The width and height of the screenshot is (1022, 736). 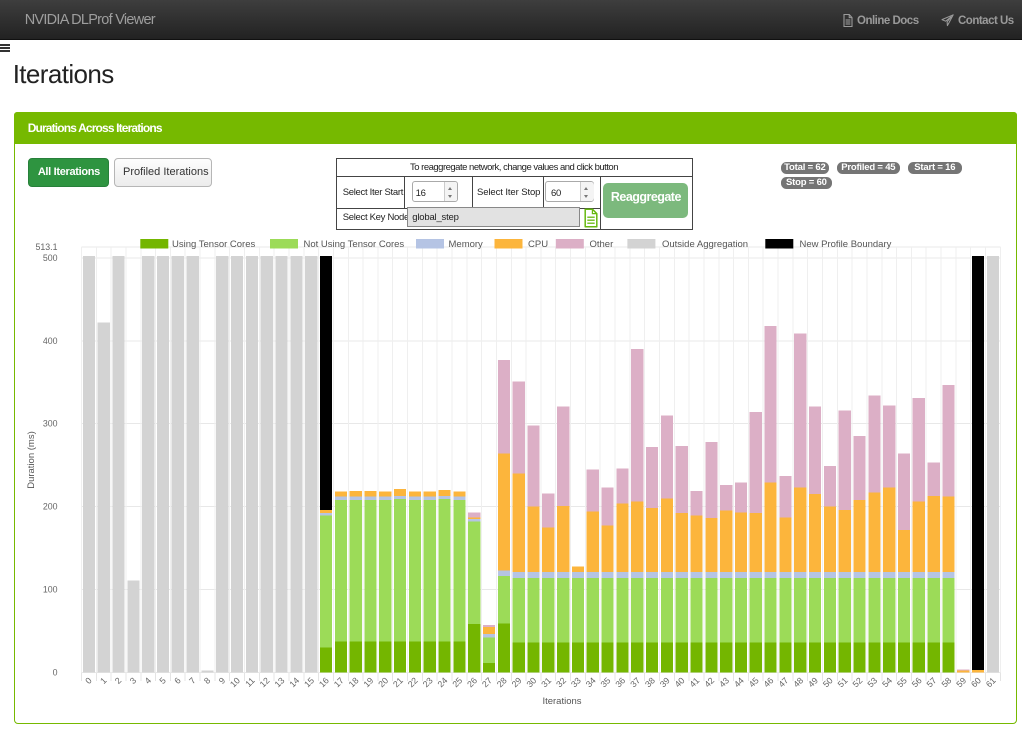 What do you see at coordinates (783, 682) in the screenshot?
I see `svg-text: 47` at bounding box center [783, 682].